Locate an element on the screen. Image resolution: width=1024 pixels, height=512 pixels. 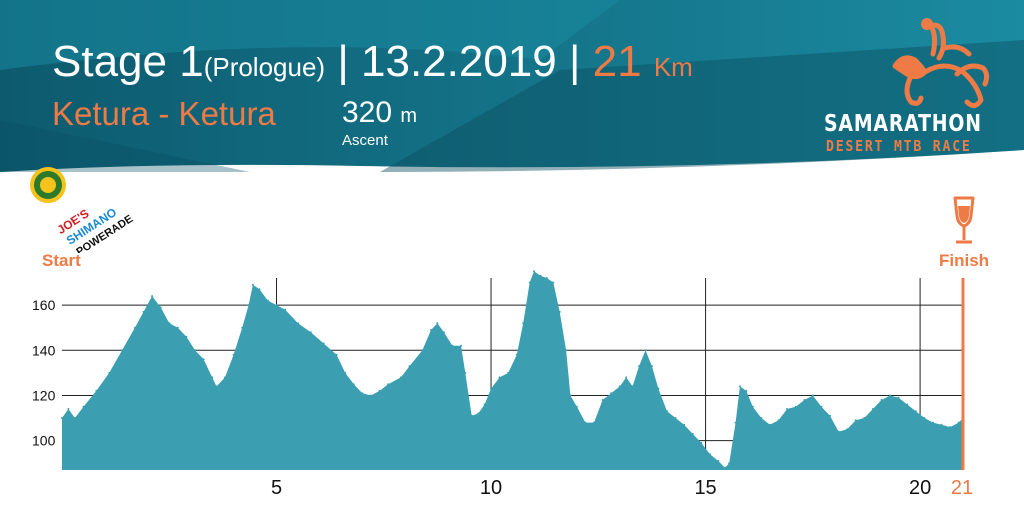
y-tick-label: 140 is located at coordinates (44, 350).